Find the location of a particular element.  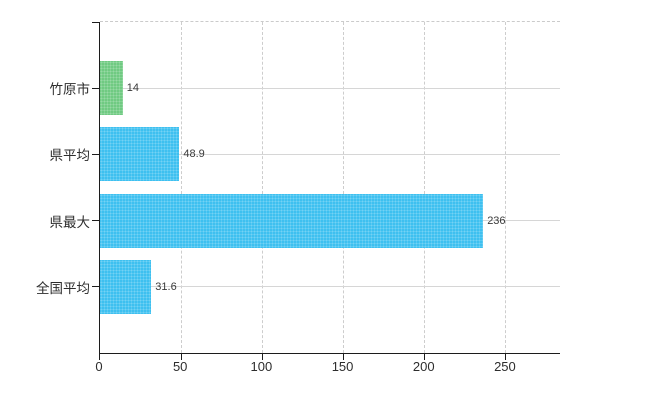

value-axis-labels: 0 50 100 150 200 250 is located at coordinates (327, 369).